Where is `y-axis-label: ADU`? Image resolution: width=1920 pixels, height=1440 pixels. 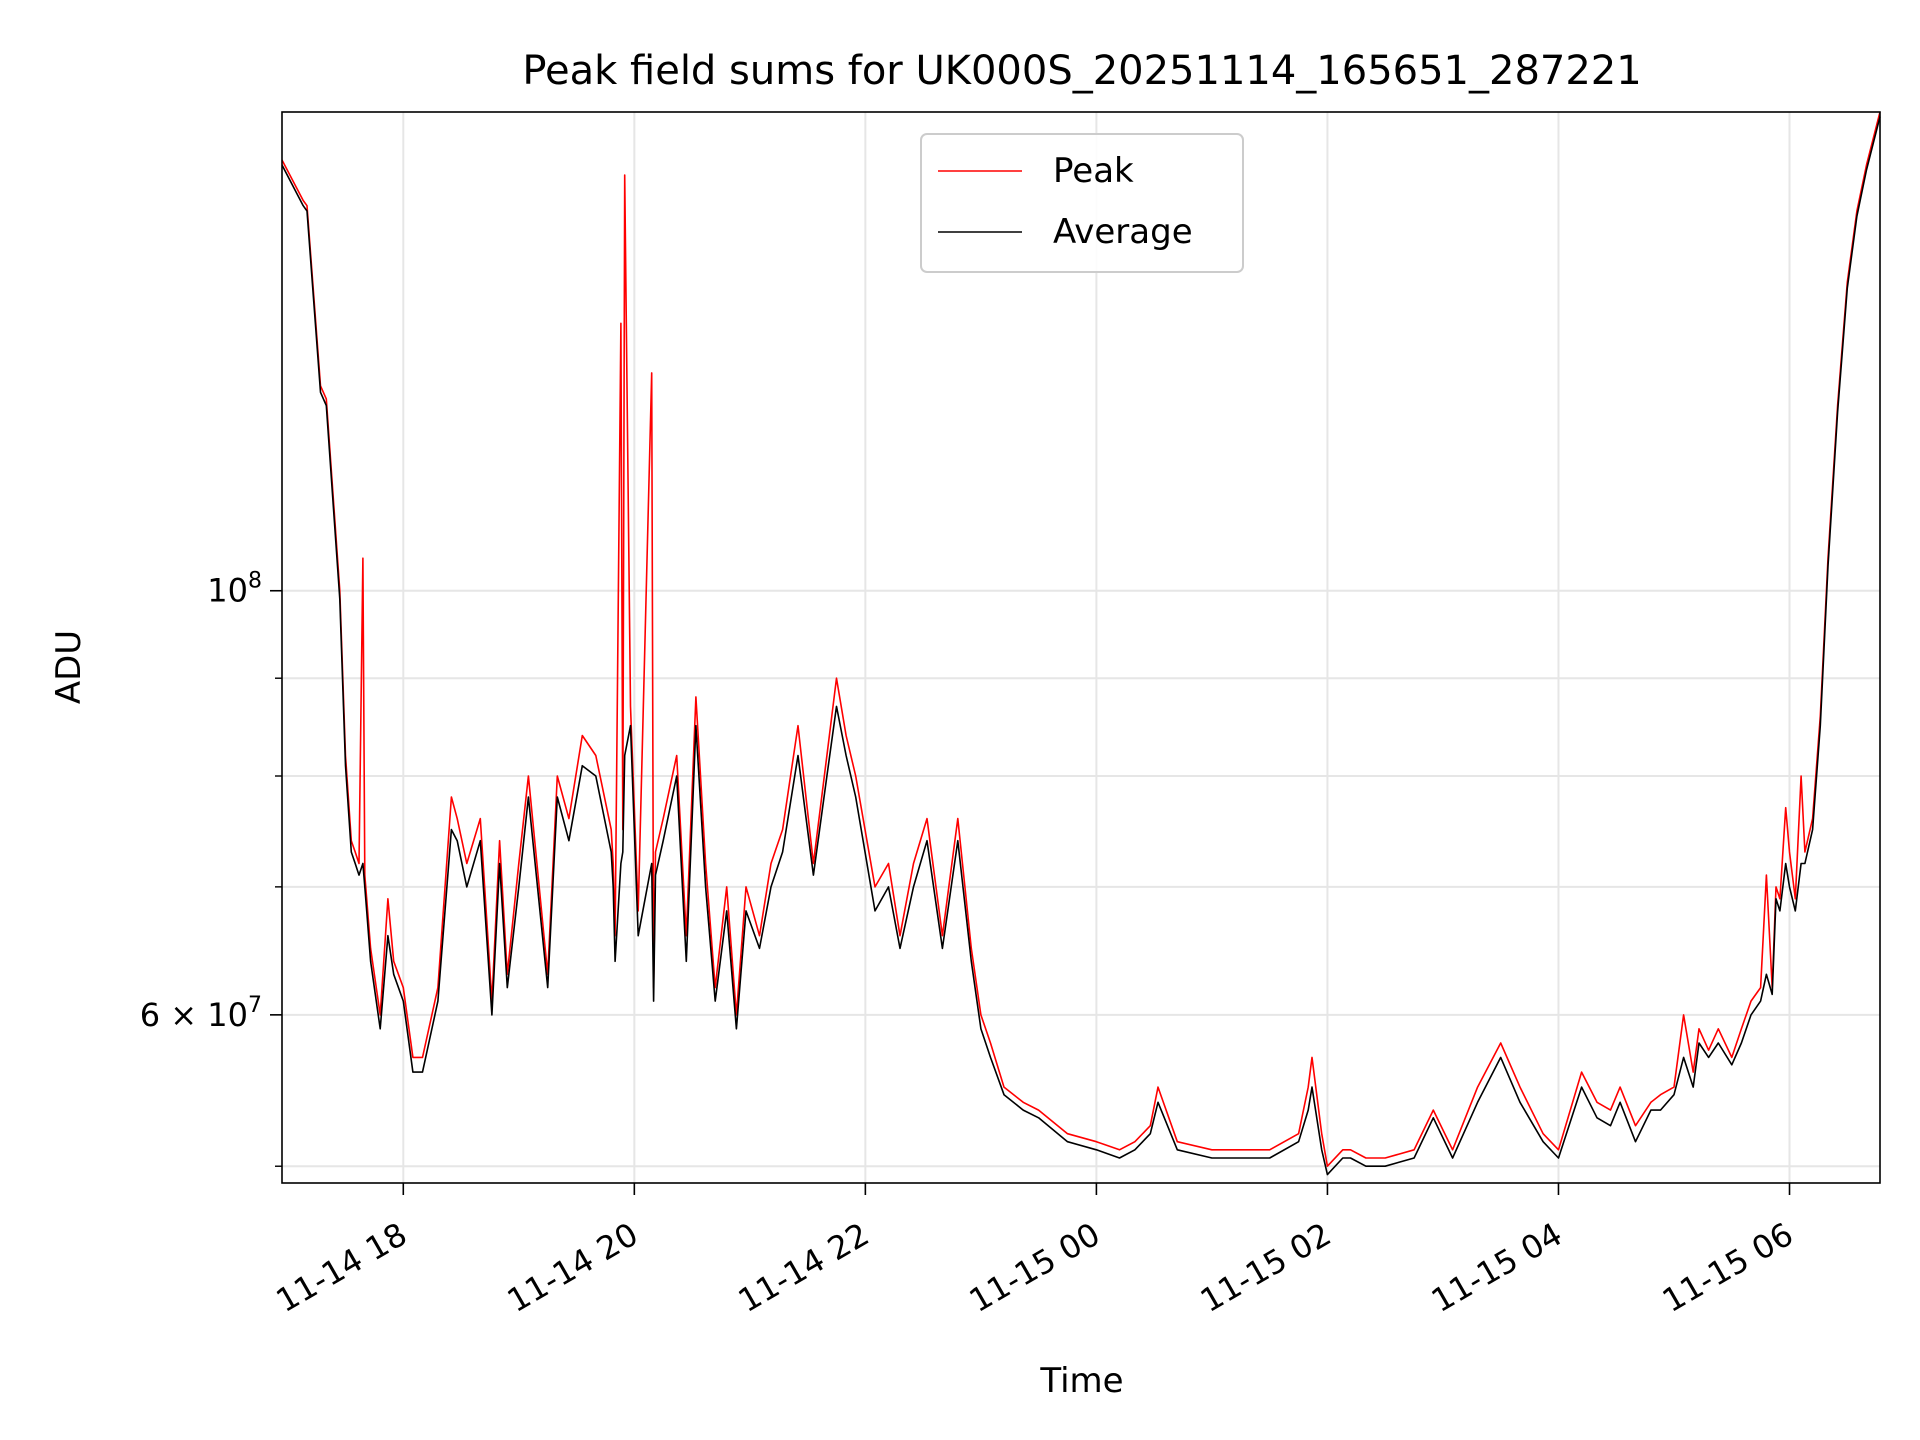
y-axis-label: ADU is located at coordinates (69, 667).